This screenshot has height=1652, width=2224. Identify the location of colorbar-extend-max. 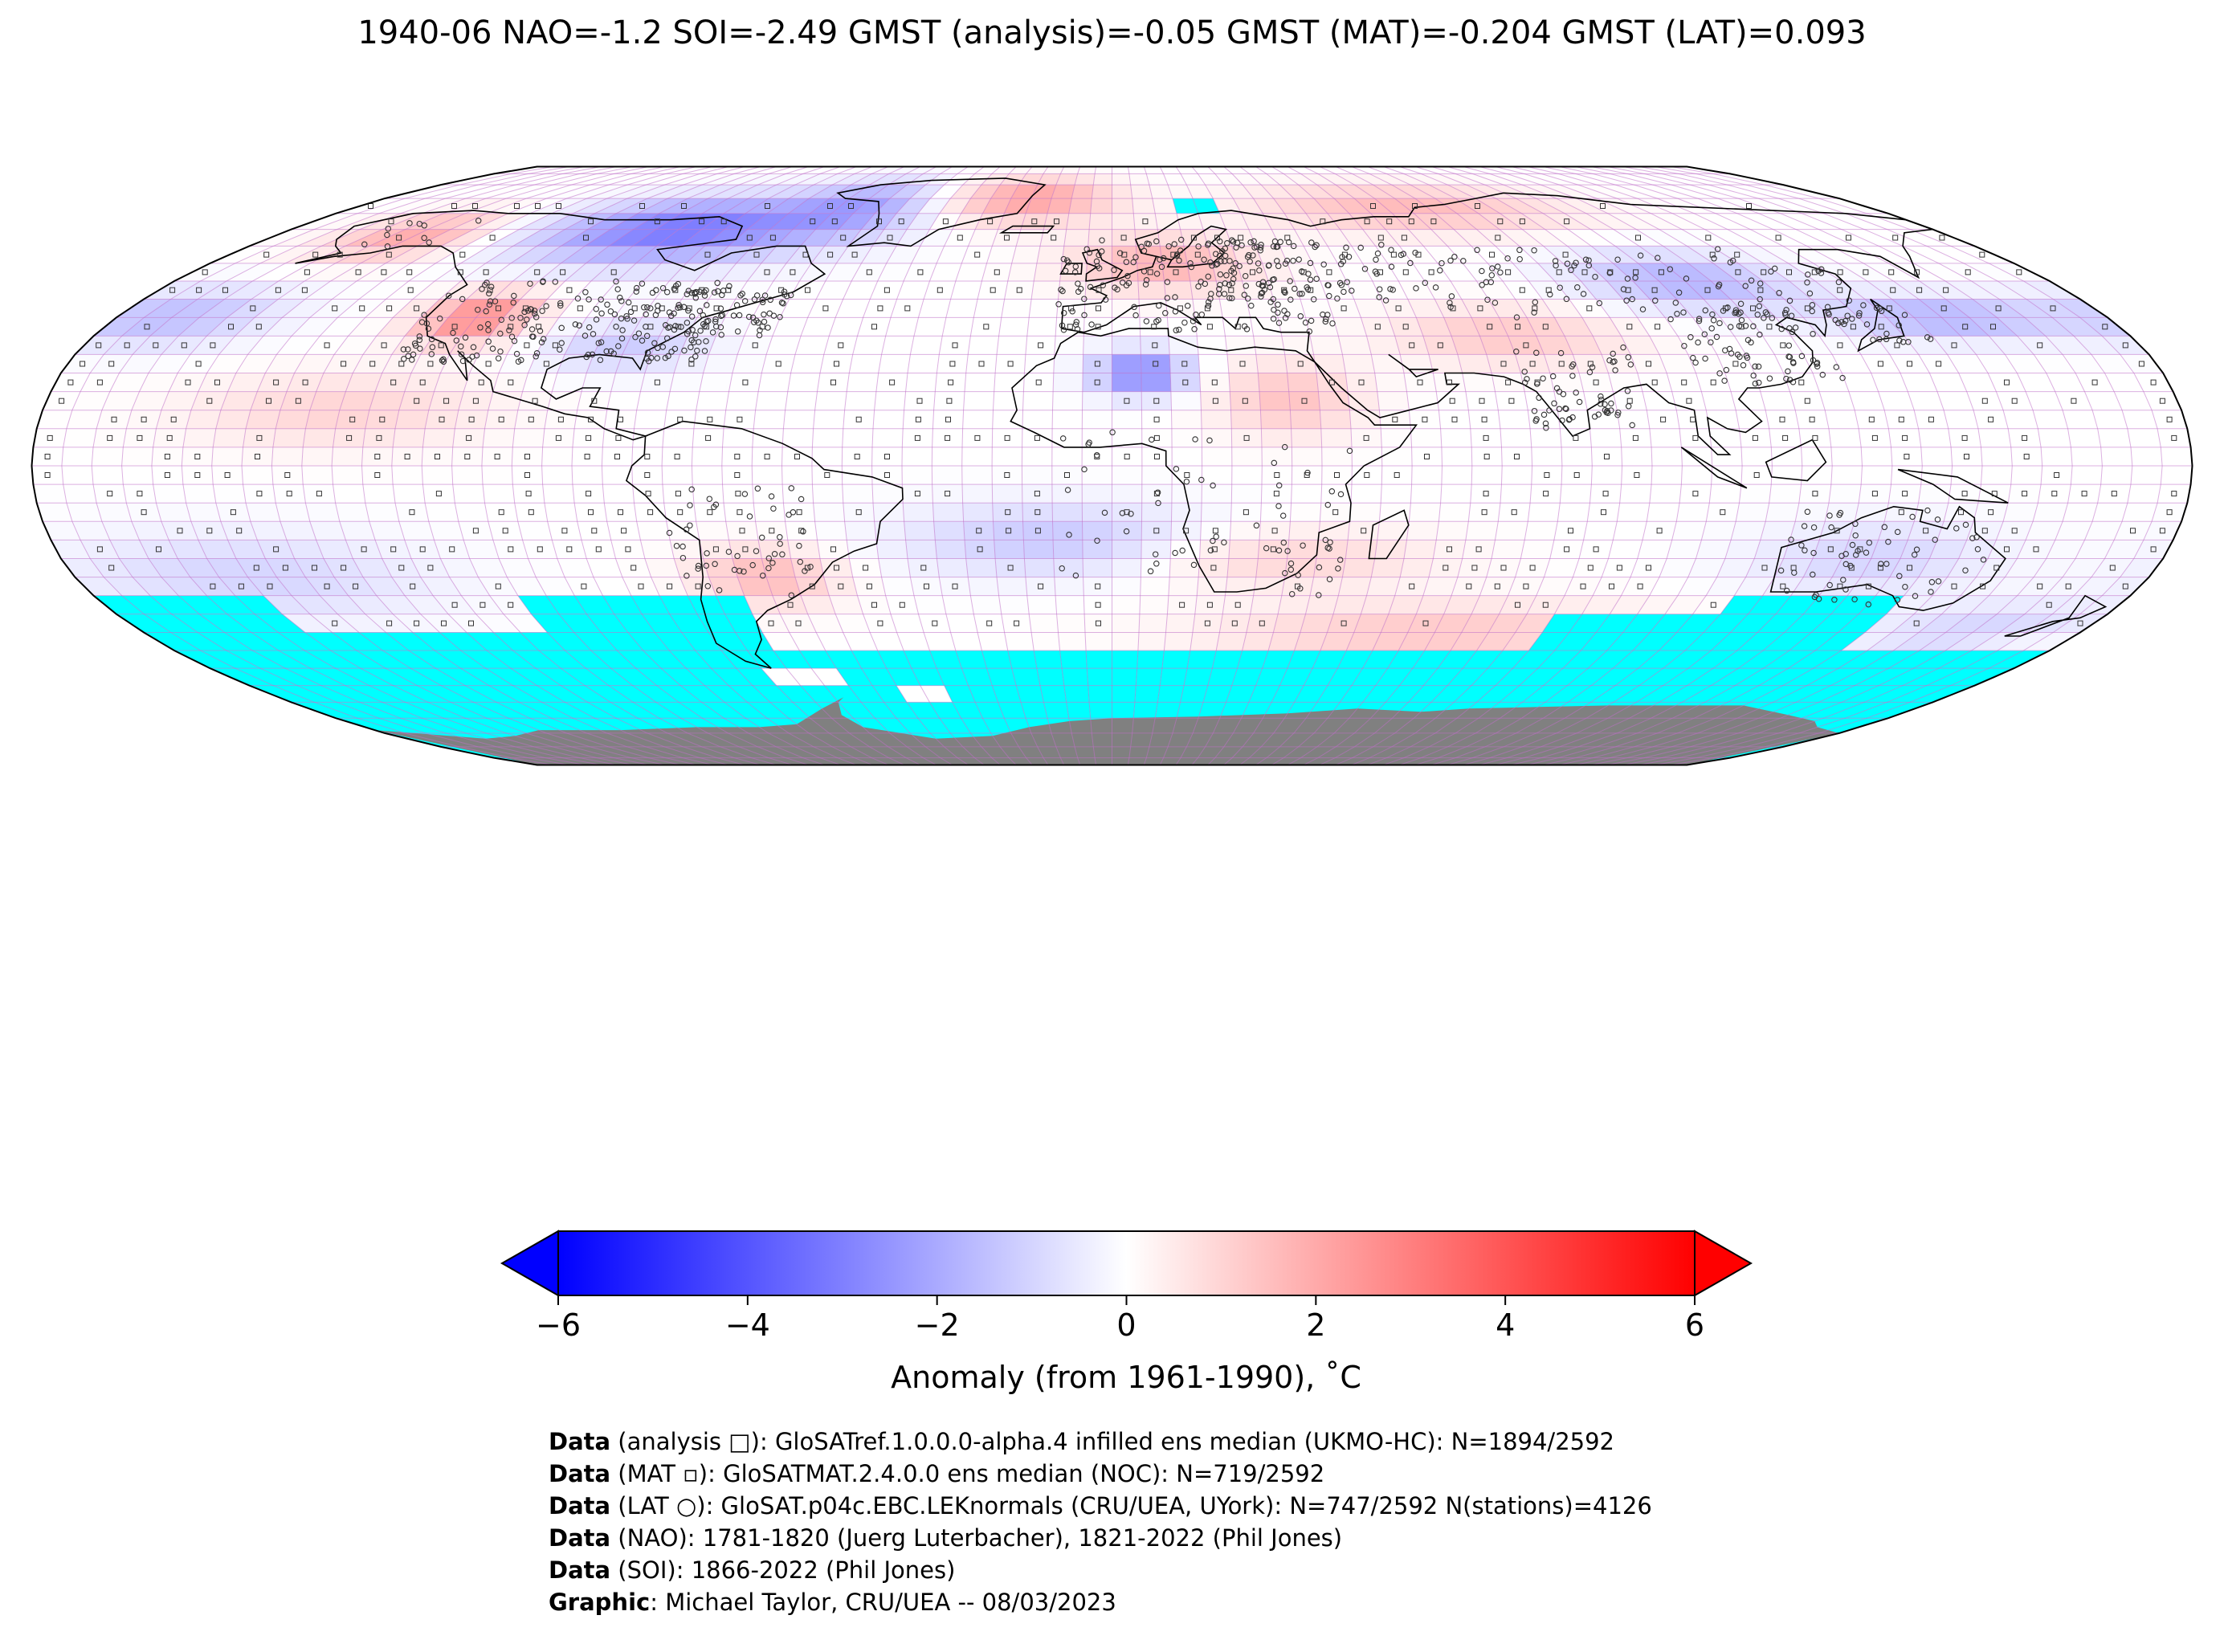
(1723, 1263).